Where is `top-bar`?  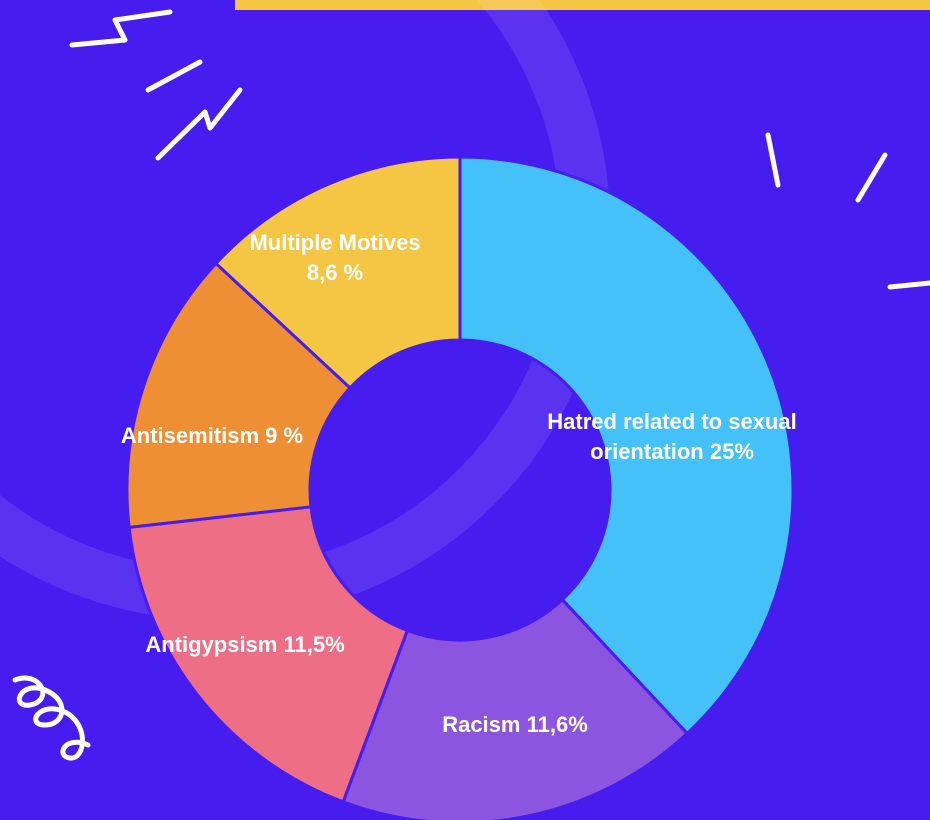 top-bar is located at coordinates (582, 5).